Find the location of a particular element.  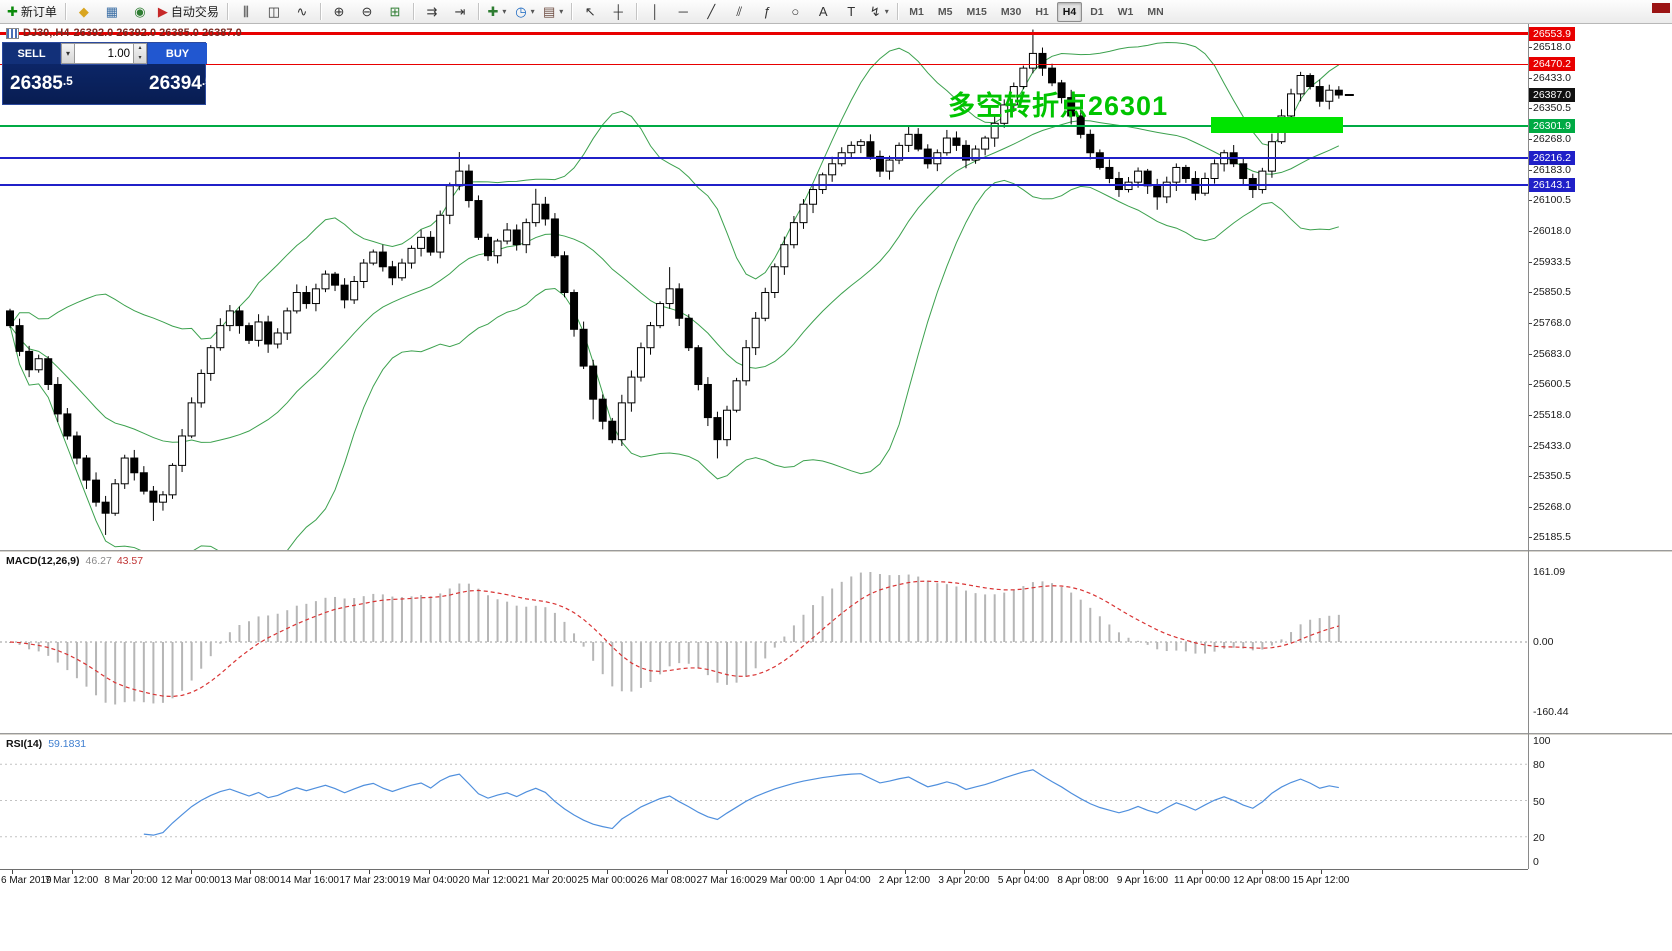

volume-input is located at coordinates (104, 53).